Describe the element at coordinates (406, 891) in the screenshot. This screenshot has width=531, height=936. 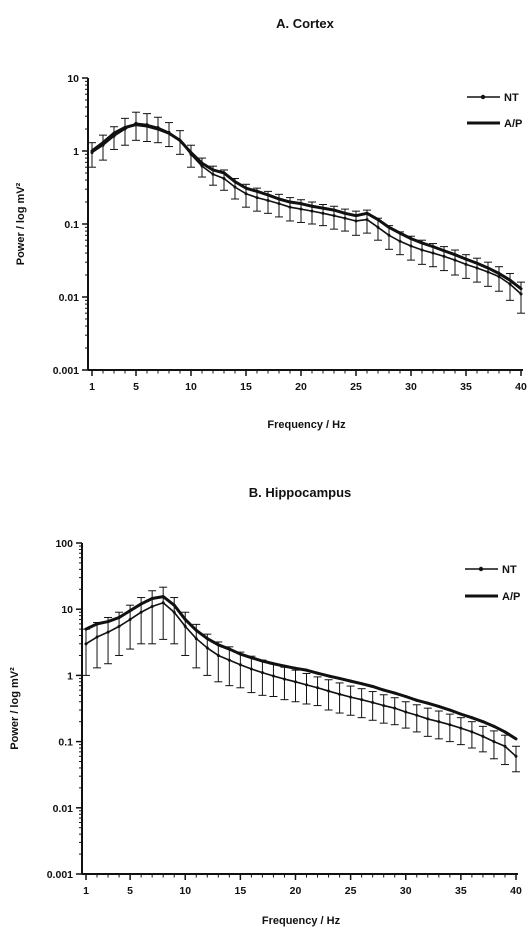
I see `x-tick-label: 30` at that location.